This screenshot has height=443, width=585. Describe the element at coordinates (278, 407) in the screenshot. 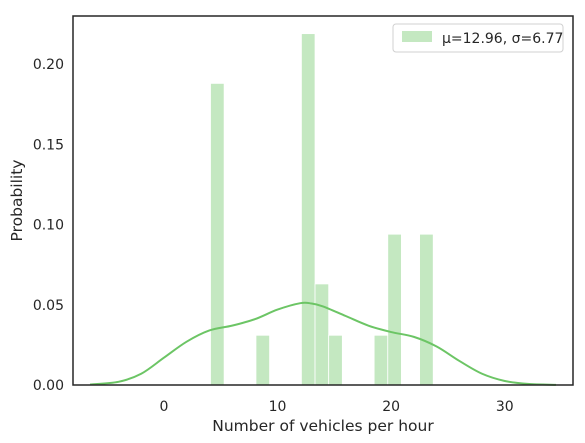

I see `x-tick-label-1: 10` at that location.